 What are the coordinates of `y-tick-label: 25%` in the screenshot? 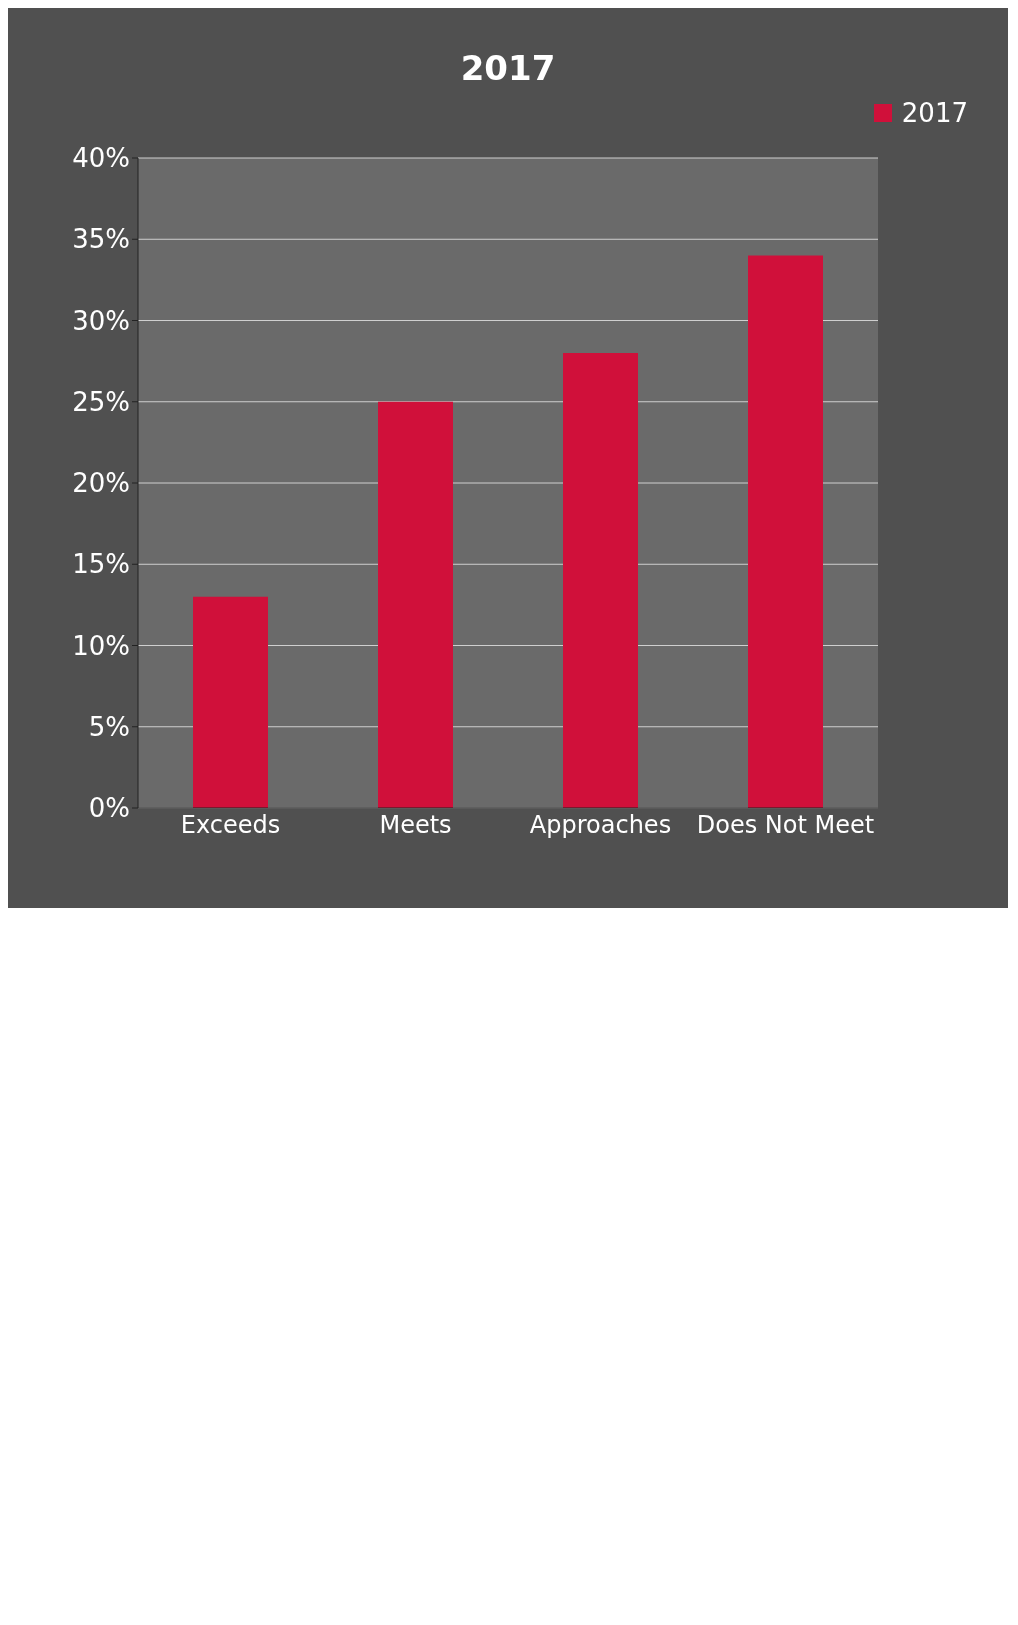 It's located at (101, 401).